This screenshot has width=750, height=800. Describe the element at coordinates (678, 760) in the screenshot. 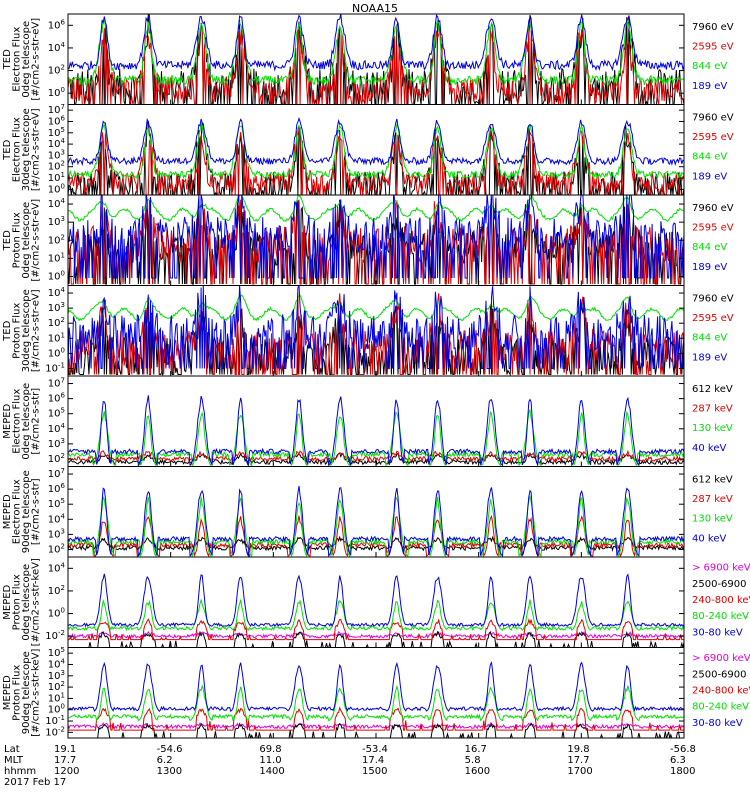

I see `time-axis-mlt: 6.3` at that location.